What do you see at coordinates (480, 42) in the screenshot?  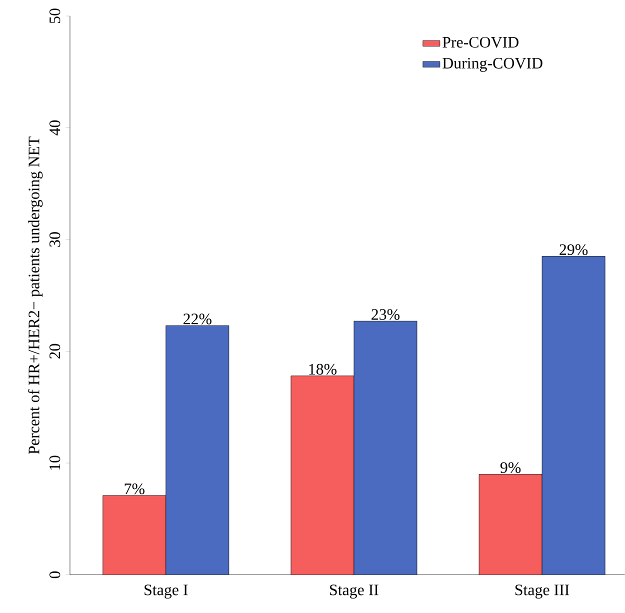 I see `legend-label: Pre-COVID` at bounding box center [480, 42].